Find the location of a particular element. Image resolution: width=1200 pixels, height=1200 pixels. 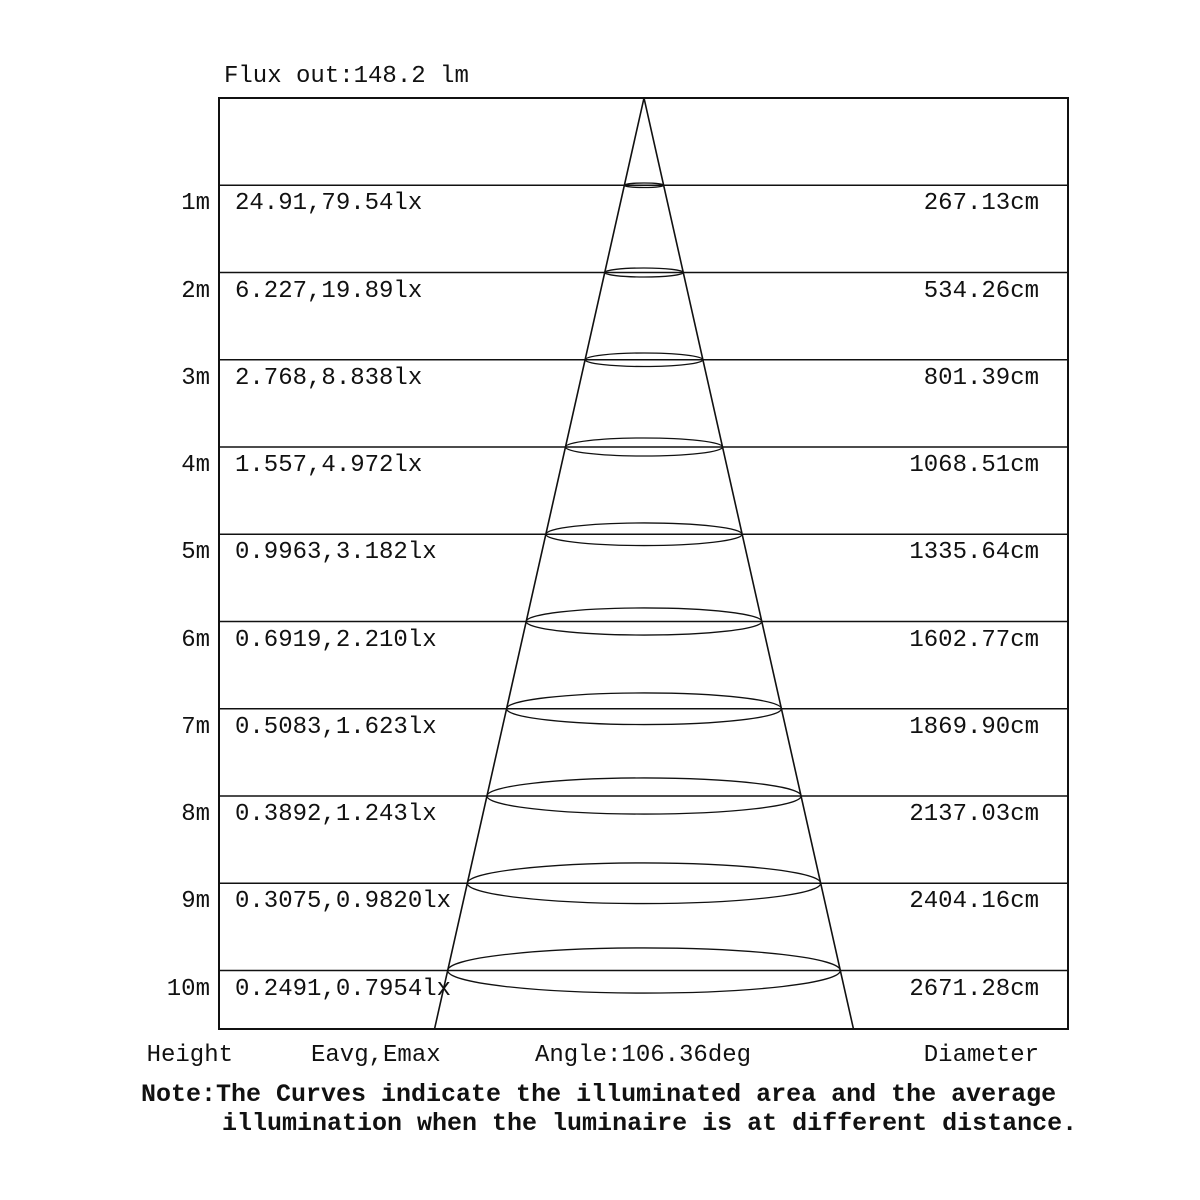

row-height-label: 8m is located at coordinates (195, 814).